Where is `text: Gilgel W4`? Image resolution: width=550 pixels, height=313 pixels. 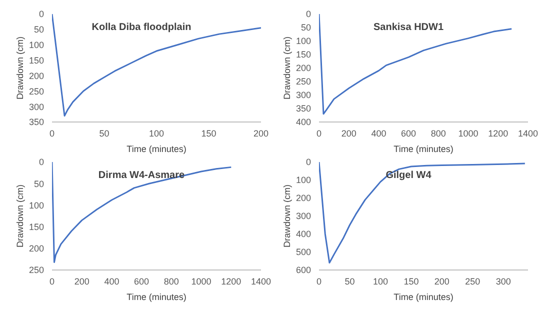 text: Gilgel W4 is located at coordinates (409, 175).